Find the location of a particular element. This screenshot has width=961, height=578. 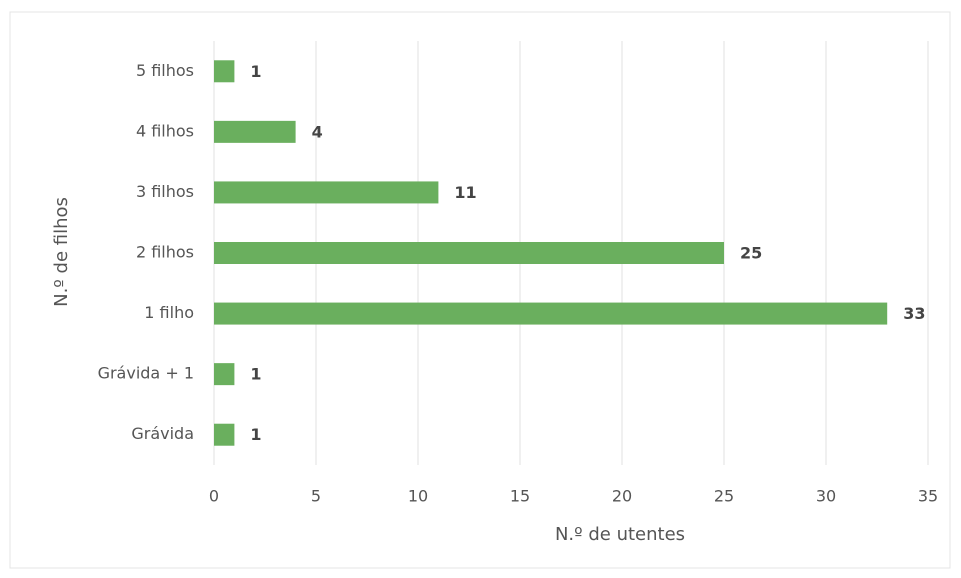

y-tick-label: 3 filhos is located at coordinates (165, 191).